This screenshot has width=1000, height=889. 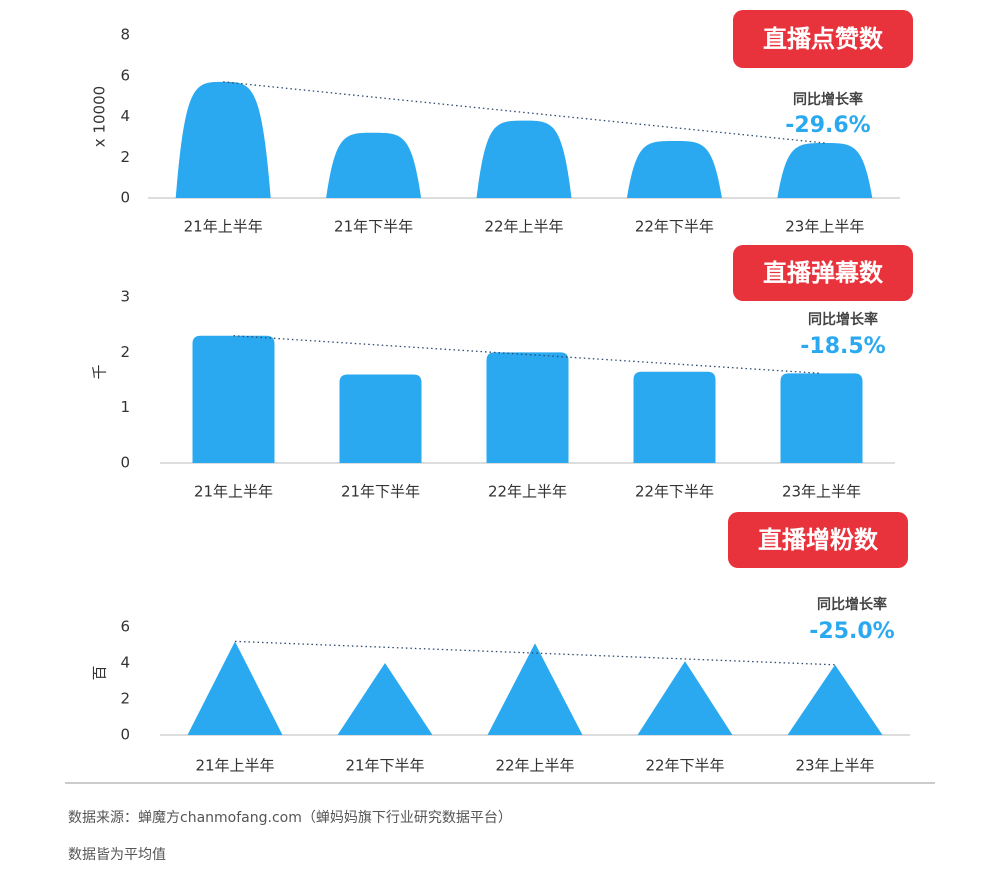 What do you see at coordinates (290, 818) in the screenshot?
I see `footer-source: 数据来源：蝉魔方chanmofang.com（蝉妈妈旗下行业研究数据平台）` at bounding box center [290, 818].